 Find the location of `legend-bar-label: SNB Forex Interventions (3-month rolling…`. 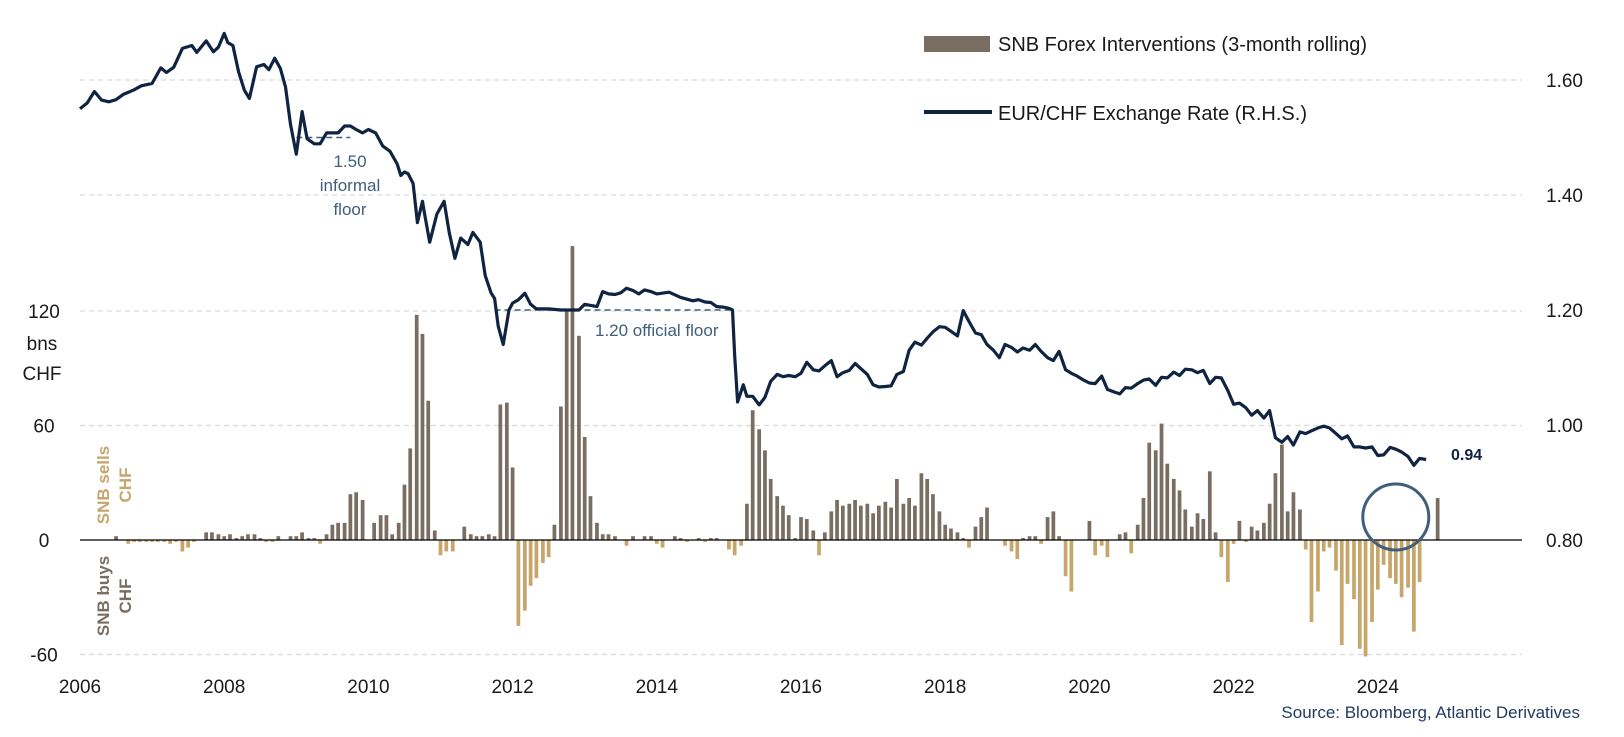

legend-bar-label: SNB Forex Interventions (3-month rolling… is located at coordinates (1182, 45).